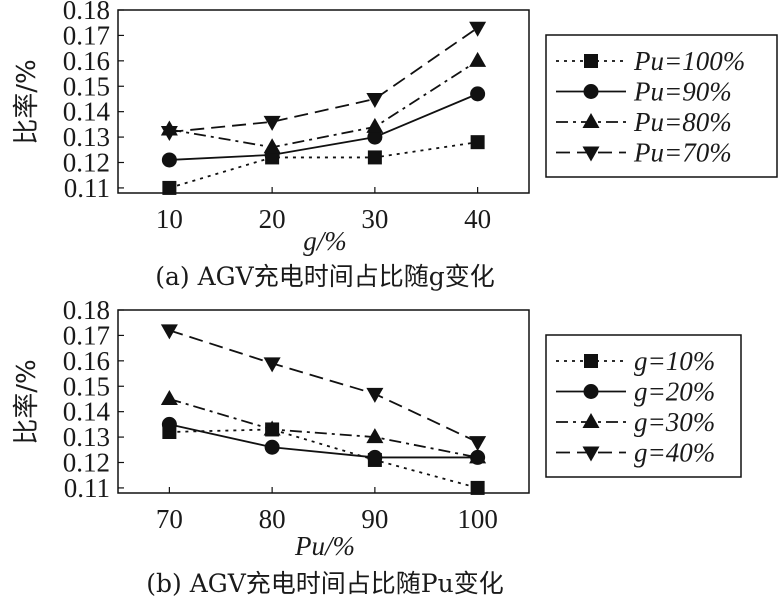  I want to click on chart-caption: (b) AGV充电时间占比随Pu变化, so click(324, 583).